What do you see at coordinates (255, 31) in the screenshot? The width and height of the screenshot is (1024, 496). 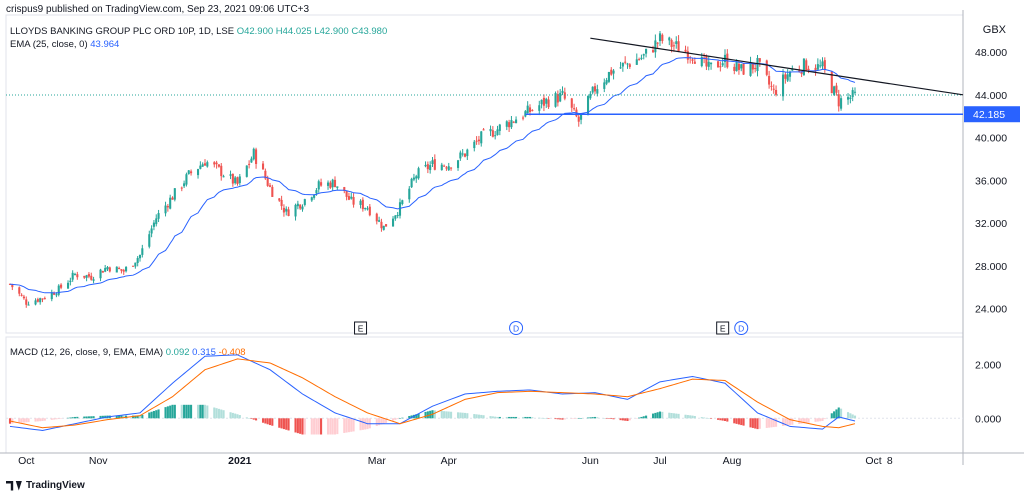 I see `open-value: O42.900` at bounding box center [255, 31].